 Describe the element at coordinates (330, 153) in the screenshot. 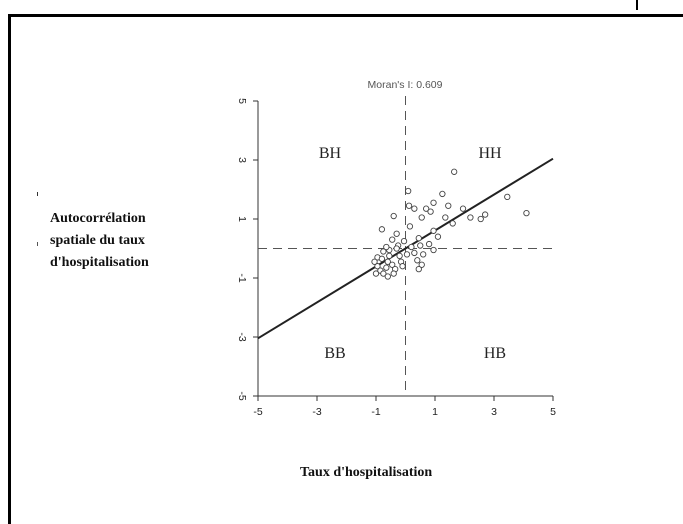

I see `quadrant-label-bh: BH` at that location.